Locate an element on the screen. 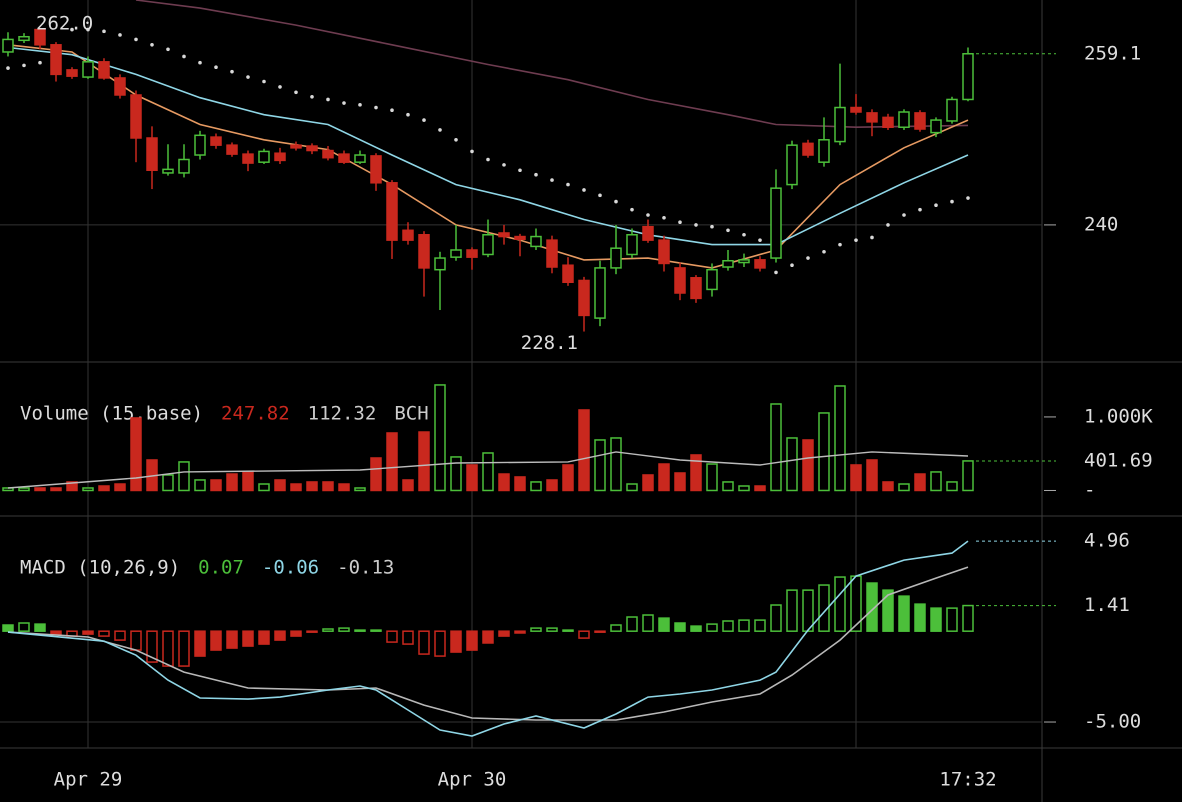 The width and height of the screenshot is (1182, 802). x-tick-label: Apr 29 is located at coordinates (88, 780).